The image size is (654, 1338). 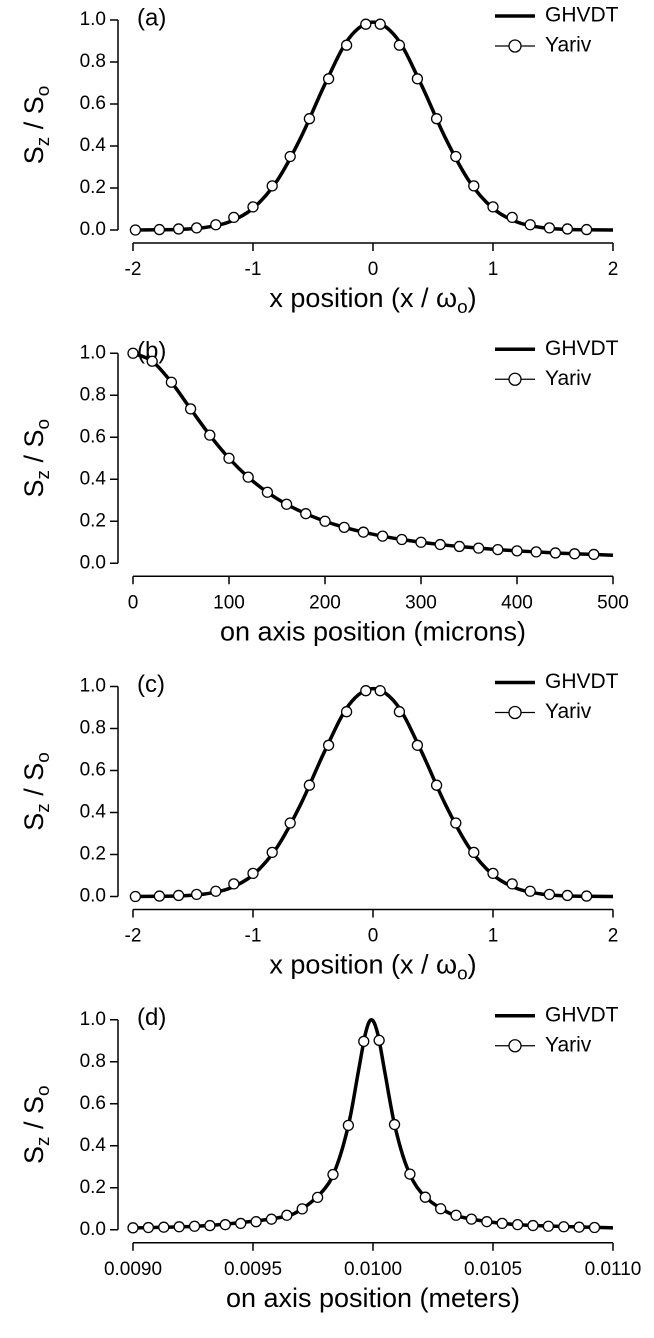 I want to click on x-tick-label: 500, so click(x=613, y=602).